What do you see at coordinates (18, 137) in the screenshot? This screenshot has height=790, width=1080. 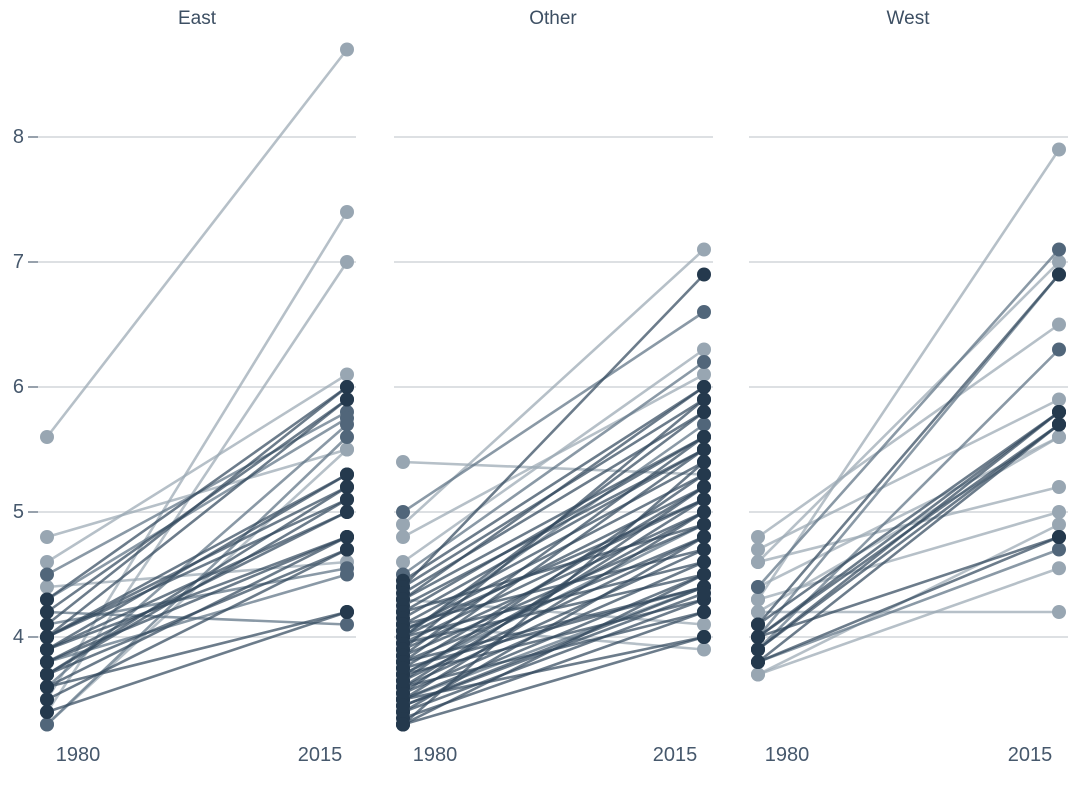 I see `y-tick-label-8: 8` at bounding box center [18, 137].